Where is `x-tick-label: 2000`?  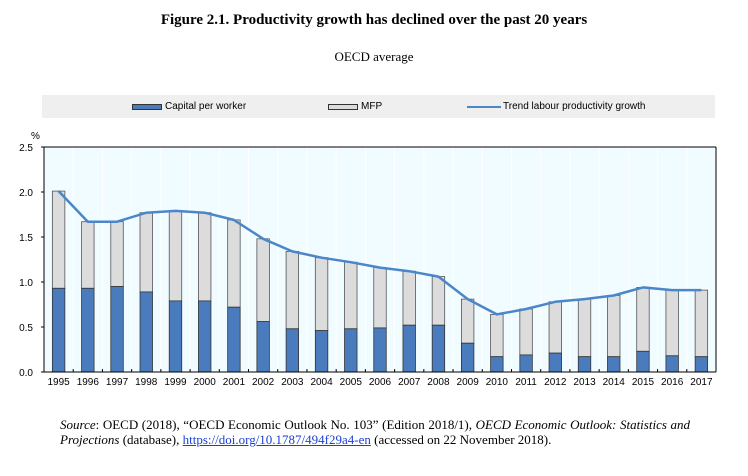 x-tick-label: 2000 is located at coordinates (205, 382).